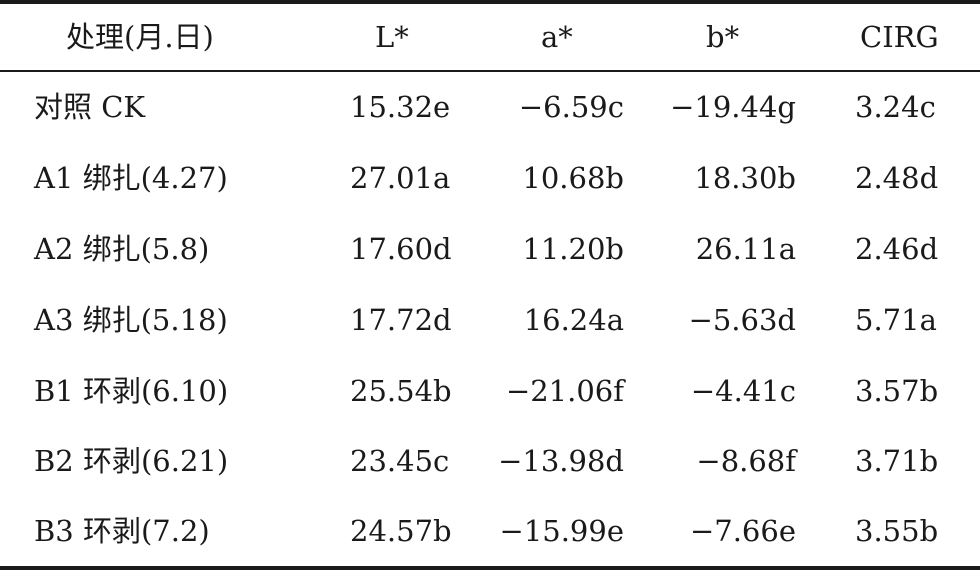 This screenshot has width=980, height=570. I want to click on table-header-row: 处理(月.日) L* a* b* CIRG, so click(490, 37).